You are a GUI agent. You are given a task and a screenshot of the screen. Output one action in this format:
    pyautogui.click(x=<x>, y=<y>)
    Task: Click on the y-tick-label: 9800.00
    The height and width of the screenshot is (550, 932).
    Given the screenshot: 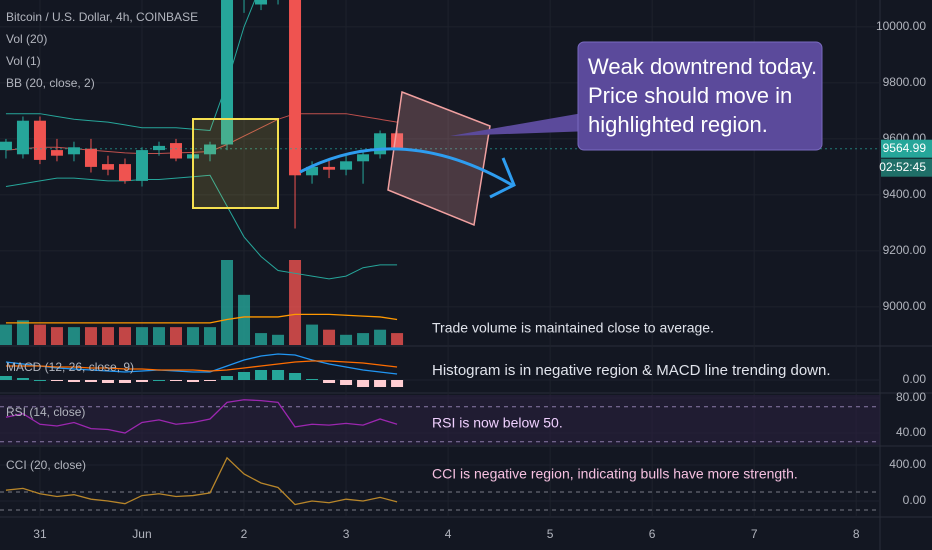 What is the action you would take?
    pyautogui.click(x=905, y=82)
    